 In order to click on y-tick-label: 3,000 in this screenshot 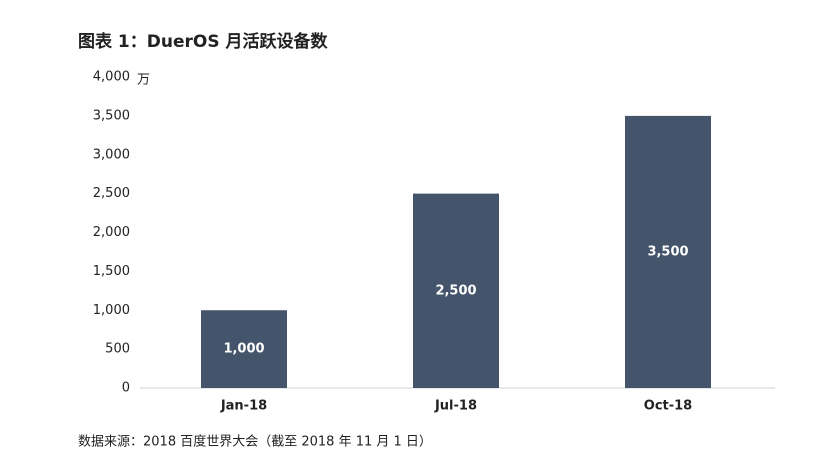, I will do `click(111, 154)`.